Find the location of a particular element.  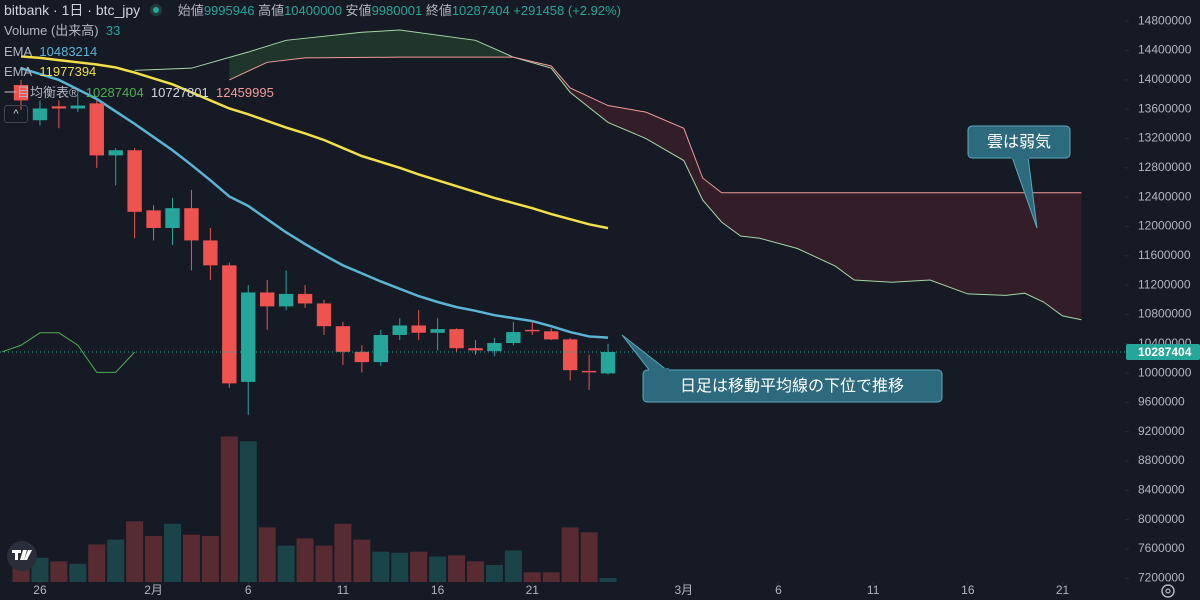

gear is located at coordinates (1168, 591).